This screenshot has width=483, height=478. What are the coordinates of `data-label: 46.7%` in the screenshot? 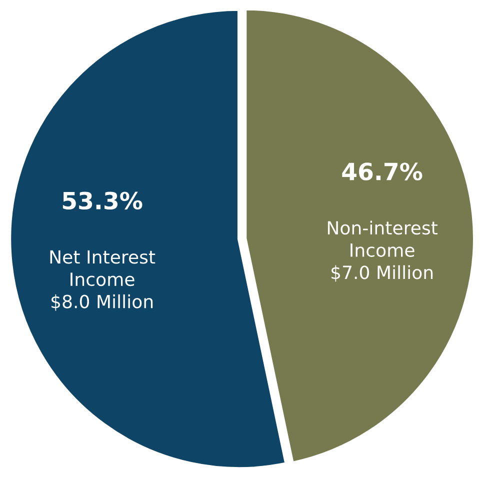 It's located at (382, 171).